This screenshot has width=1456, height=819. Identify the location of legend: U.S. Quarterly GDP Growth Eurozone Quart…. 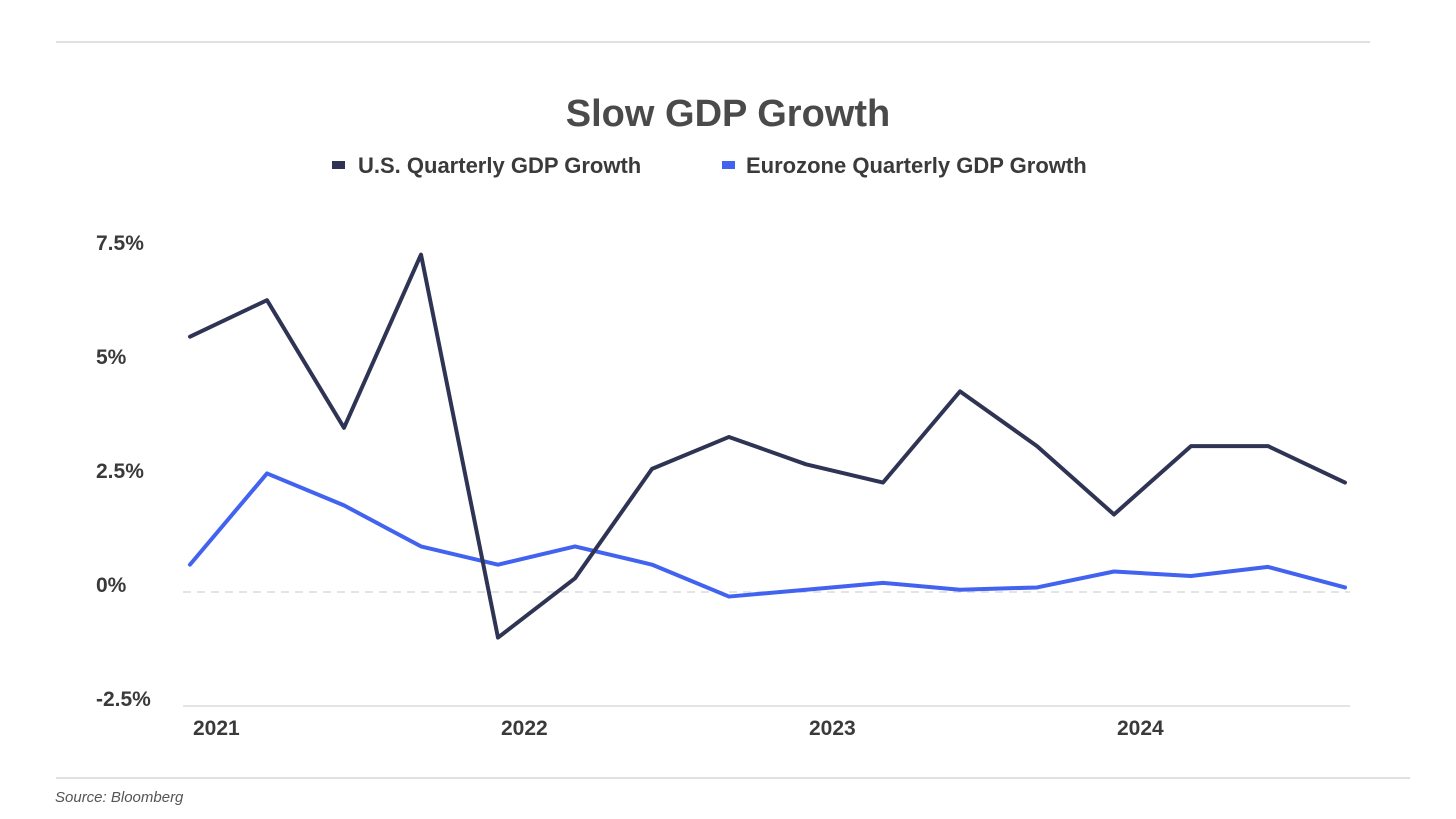
(709, 165).